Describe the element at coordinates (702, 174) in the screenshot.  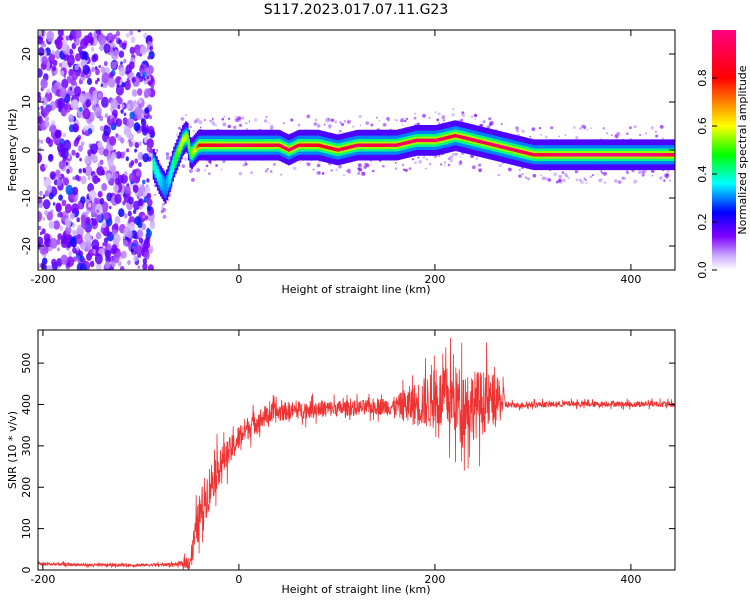
I see `colorbar-tick-label: 0.4` at that location.